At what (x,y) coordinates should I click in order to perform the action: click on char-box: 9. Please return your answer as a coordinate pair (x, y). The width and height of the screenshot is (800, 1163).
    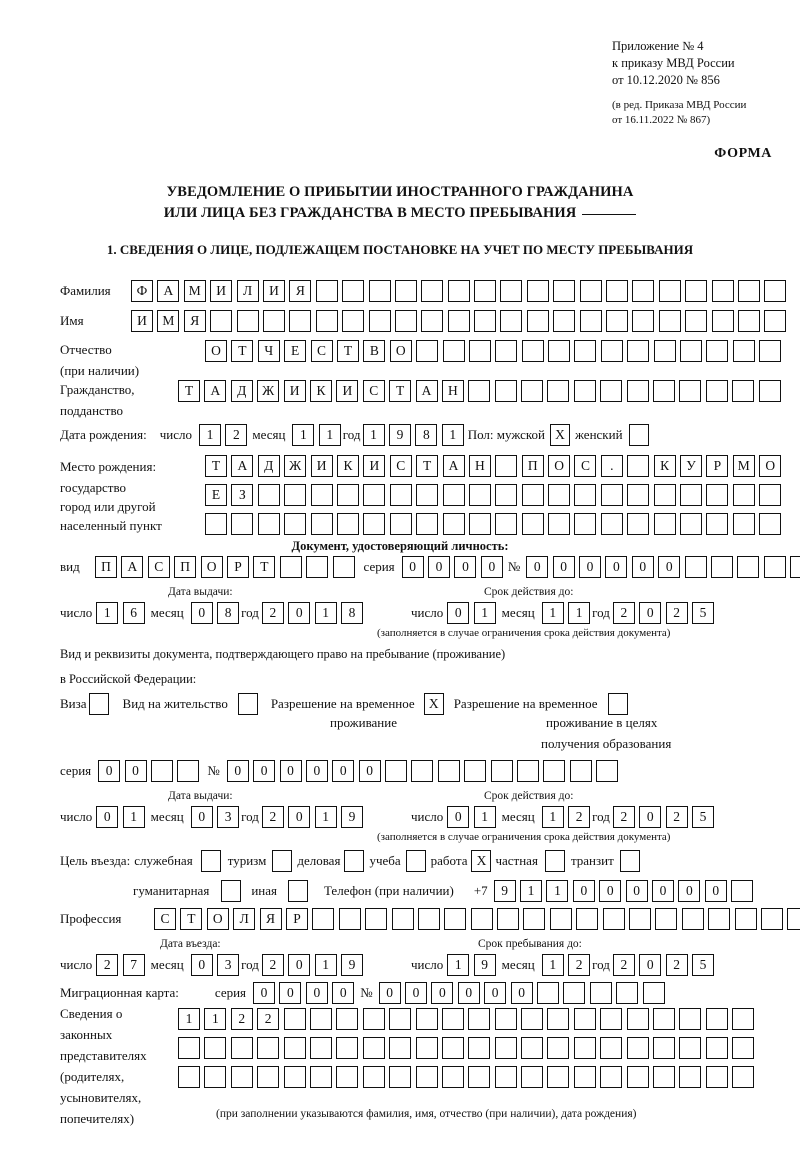
    Looking at the image, I should click on (399, 435).